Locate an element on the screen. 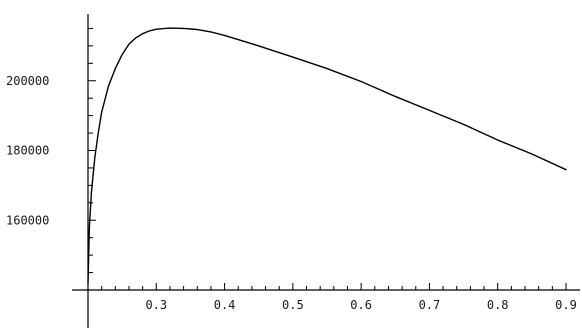  x-tick-label: 0.7 is located at coordinates (430, 305).